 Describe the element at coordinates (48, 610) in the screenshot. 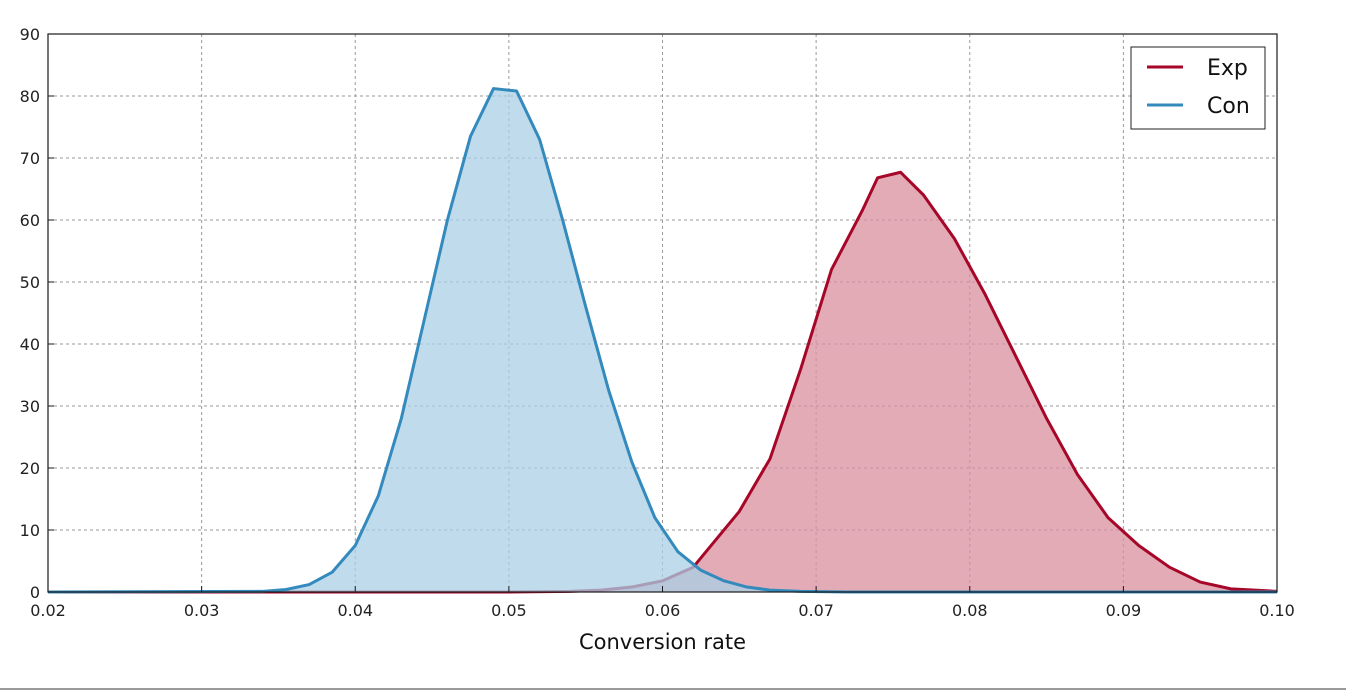

I see `x-tick-label: 0.02` at that location.